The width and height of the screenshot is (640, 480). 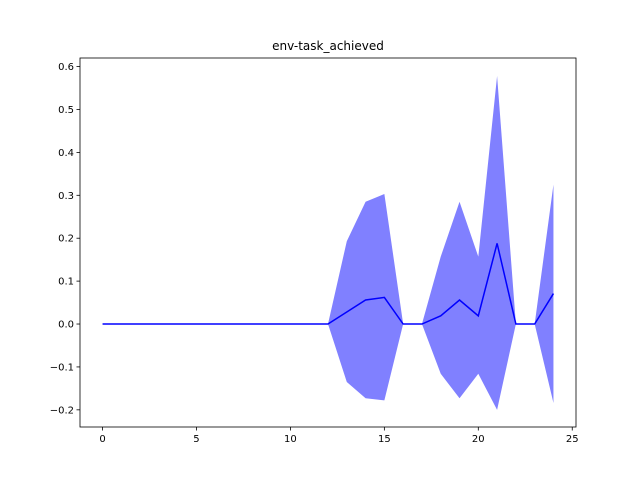 I want to click on x-tick-label: 15, so click(x=384, y=439).